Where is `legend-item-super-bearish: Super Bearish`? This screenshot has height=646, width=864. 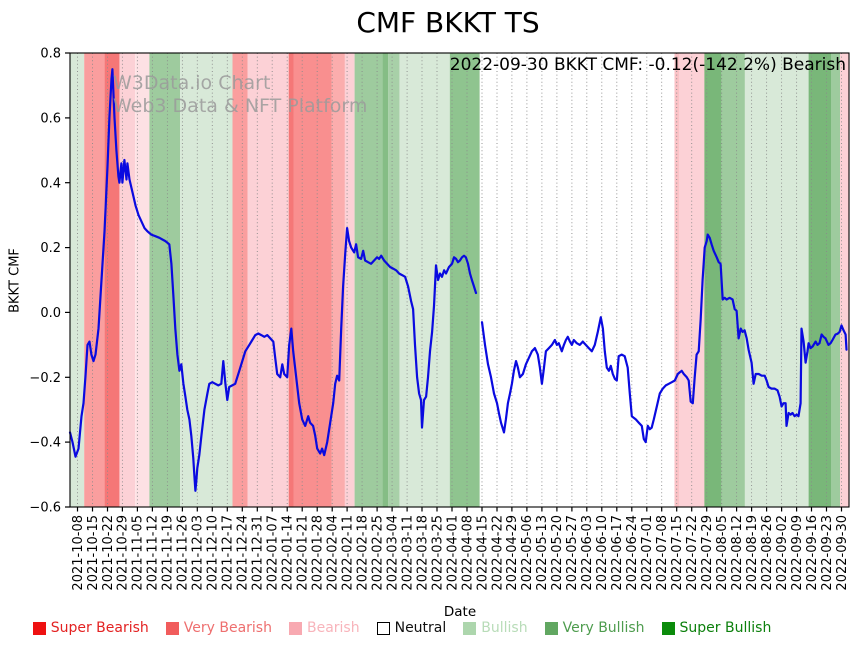 legend-item-super-bearish: Super Bearish is located at coordinates (90, 628).